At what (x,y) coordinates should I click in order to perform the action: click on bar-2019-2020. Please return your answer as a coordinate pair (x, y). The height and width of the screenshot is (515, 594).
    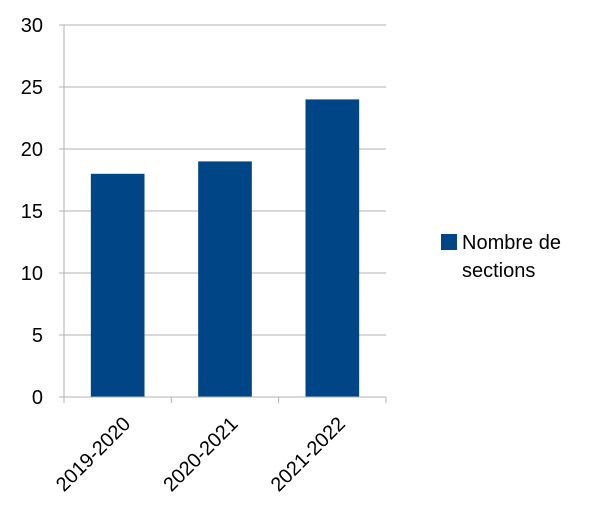
    Looking at the image, I should click on (117, 285).